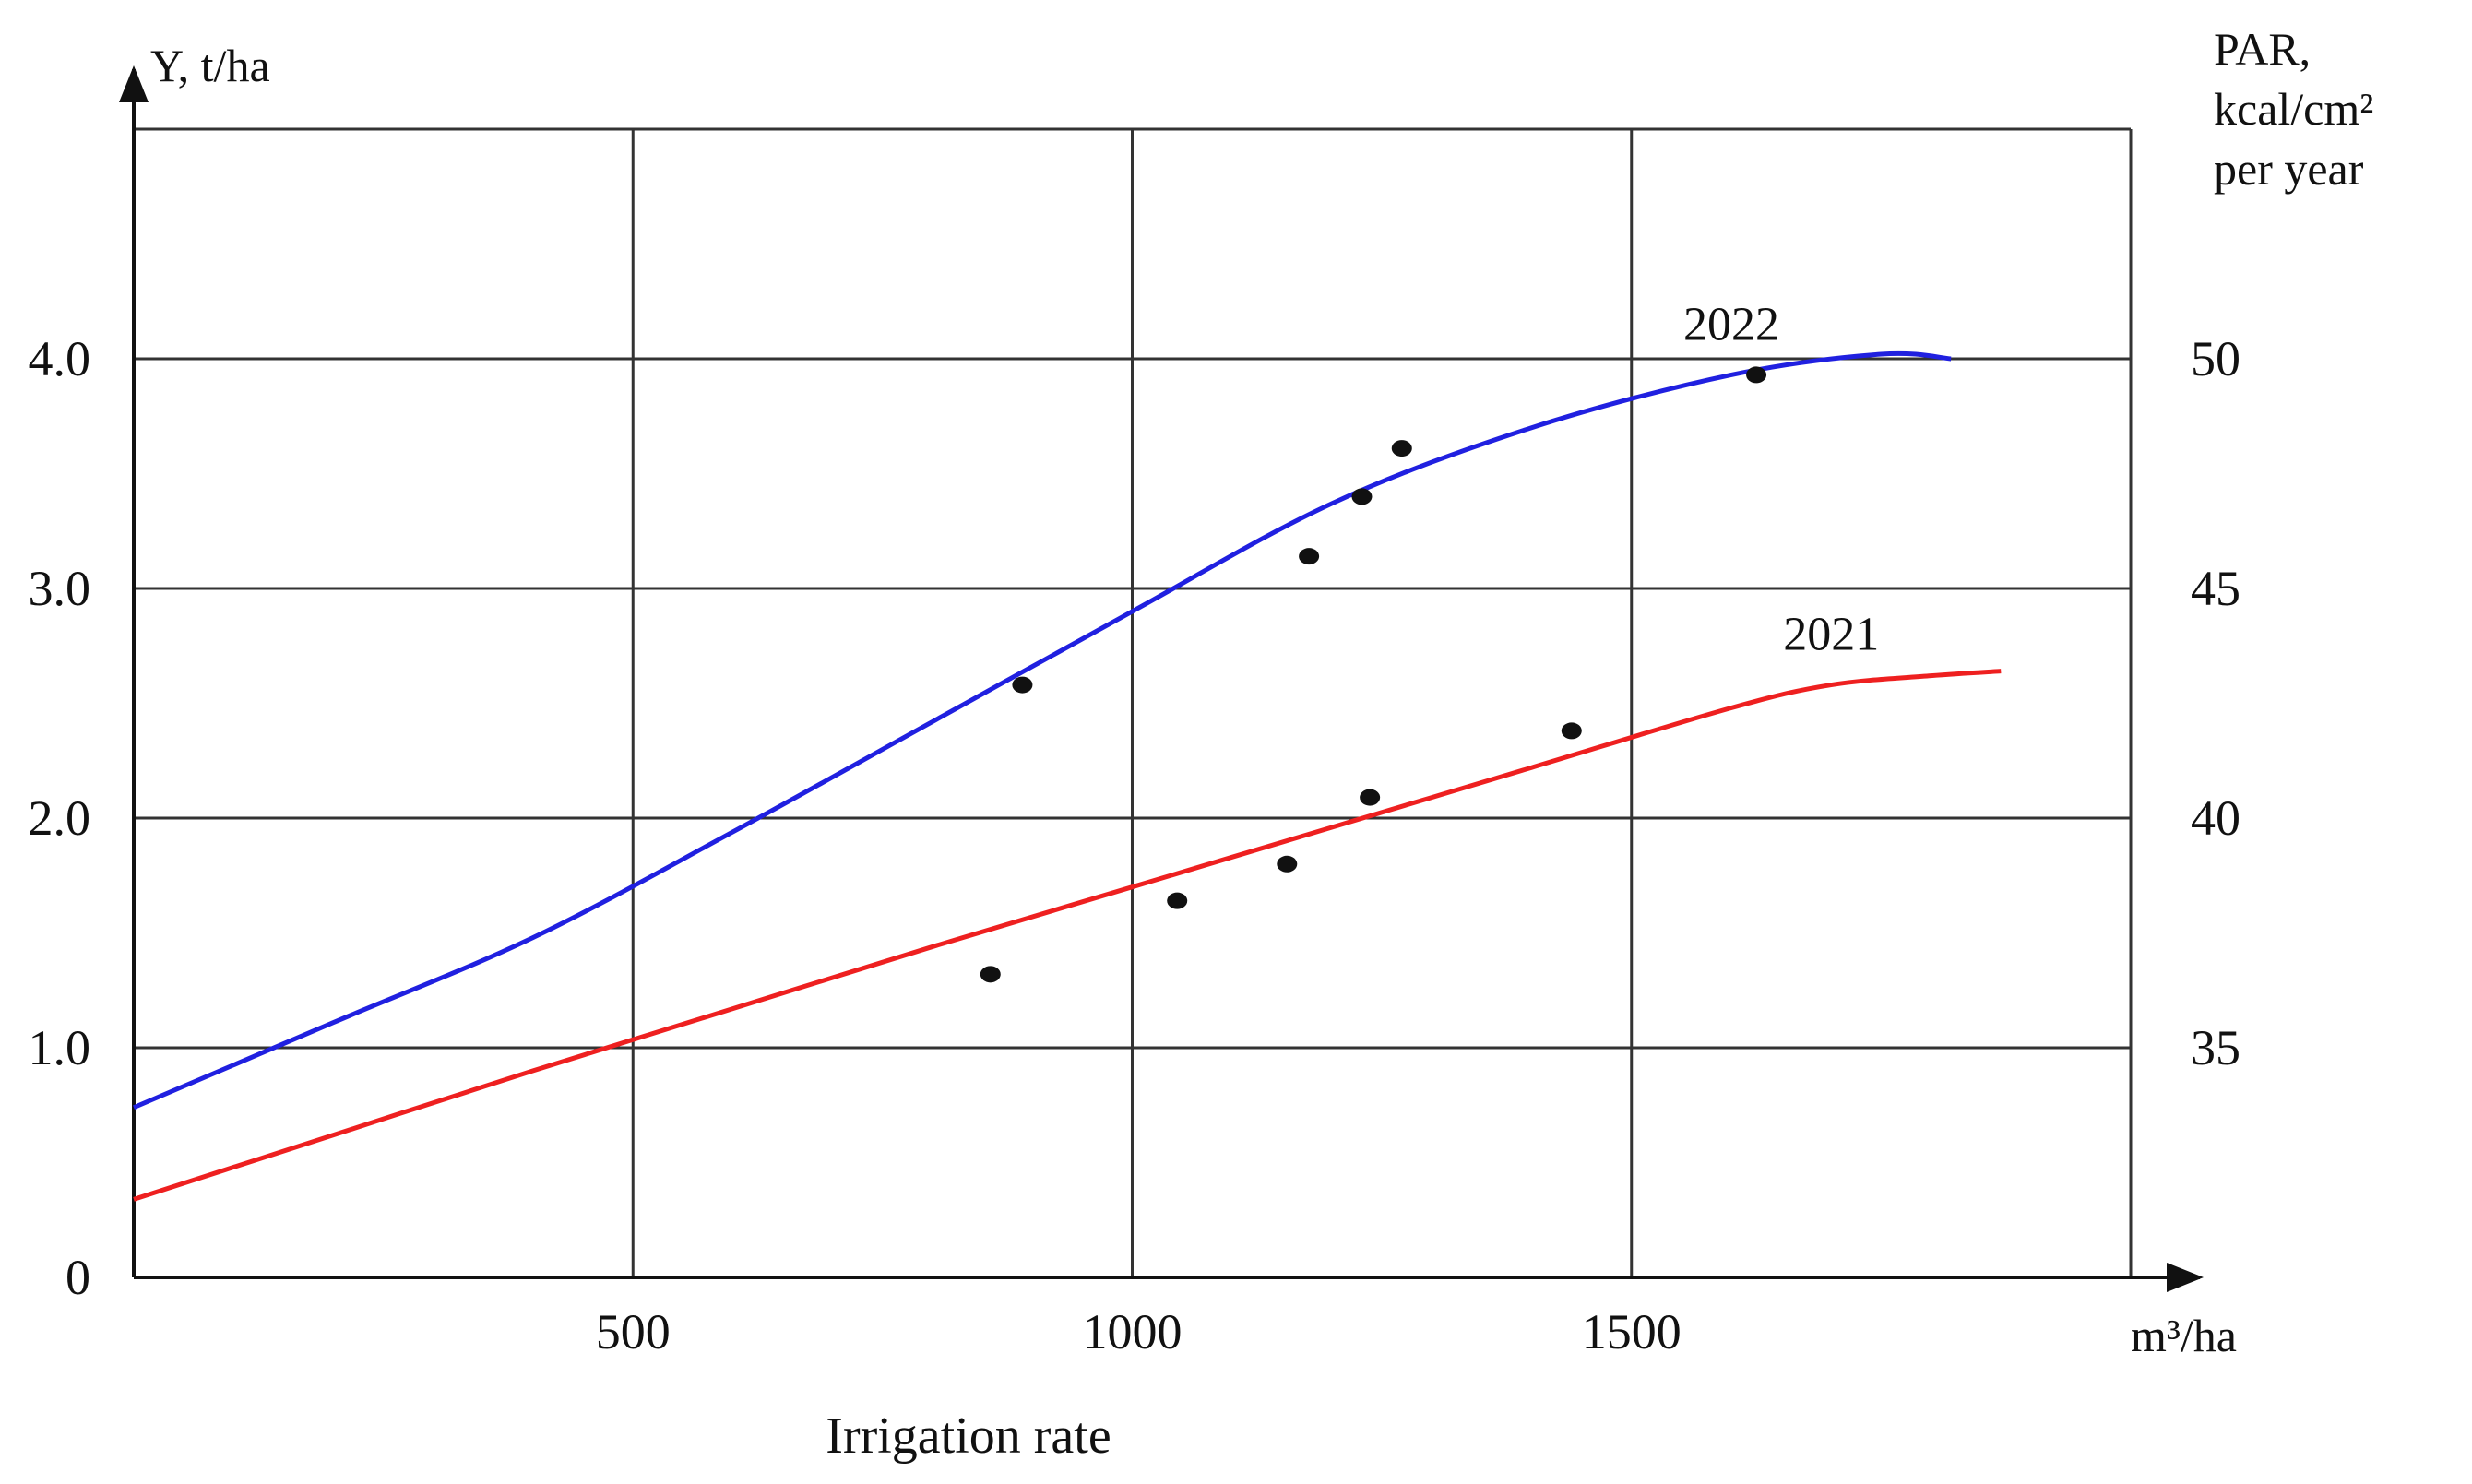 This screenshot has height=1484, width=2472. What do you see at coordinates (1731, 324) in the screenshot?
I see `series-label-2022: 2022` at bounding box center [1731, 324].